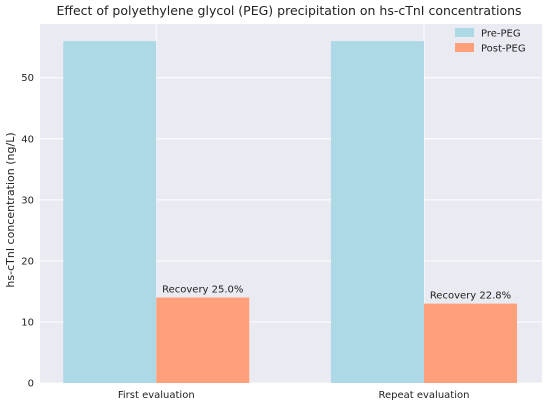 This screenshot has height=409, width=550. Describe the element at coordinates (501, 34) in the screenshot. I see `legend-label: Pre-PEG` at that location.